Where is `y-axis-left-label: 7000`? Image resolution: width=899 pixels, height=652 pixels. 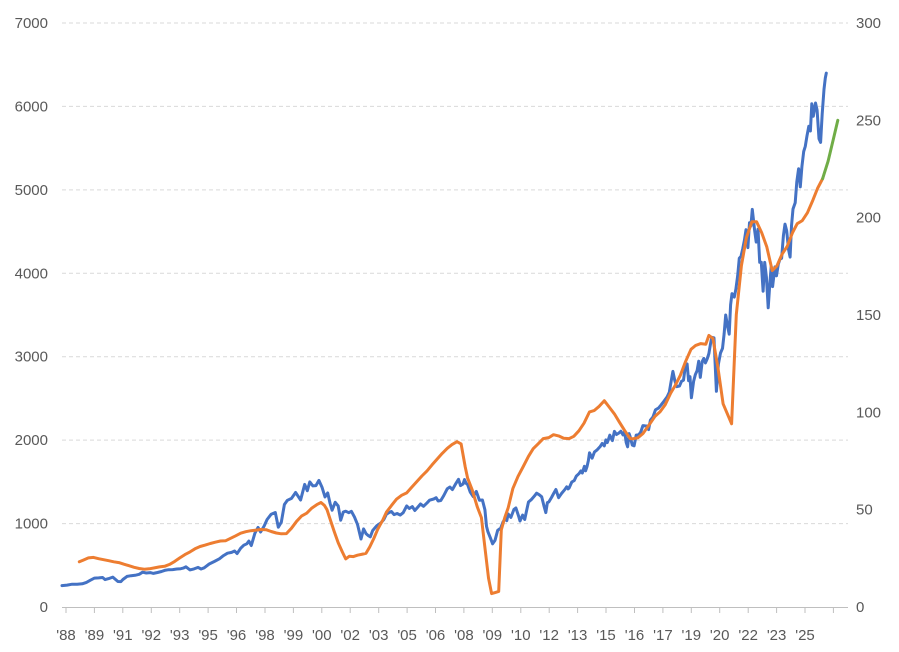 y-axis-left-label: 7000 is located at coordinates (31, 23).